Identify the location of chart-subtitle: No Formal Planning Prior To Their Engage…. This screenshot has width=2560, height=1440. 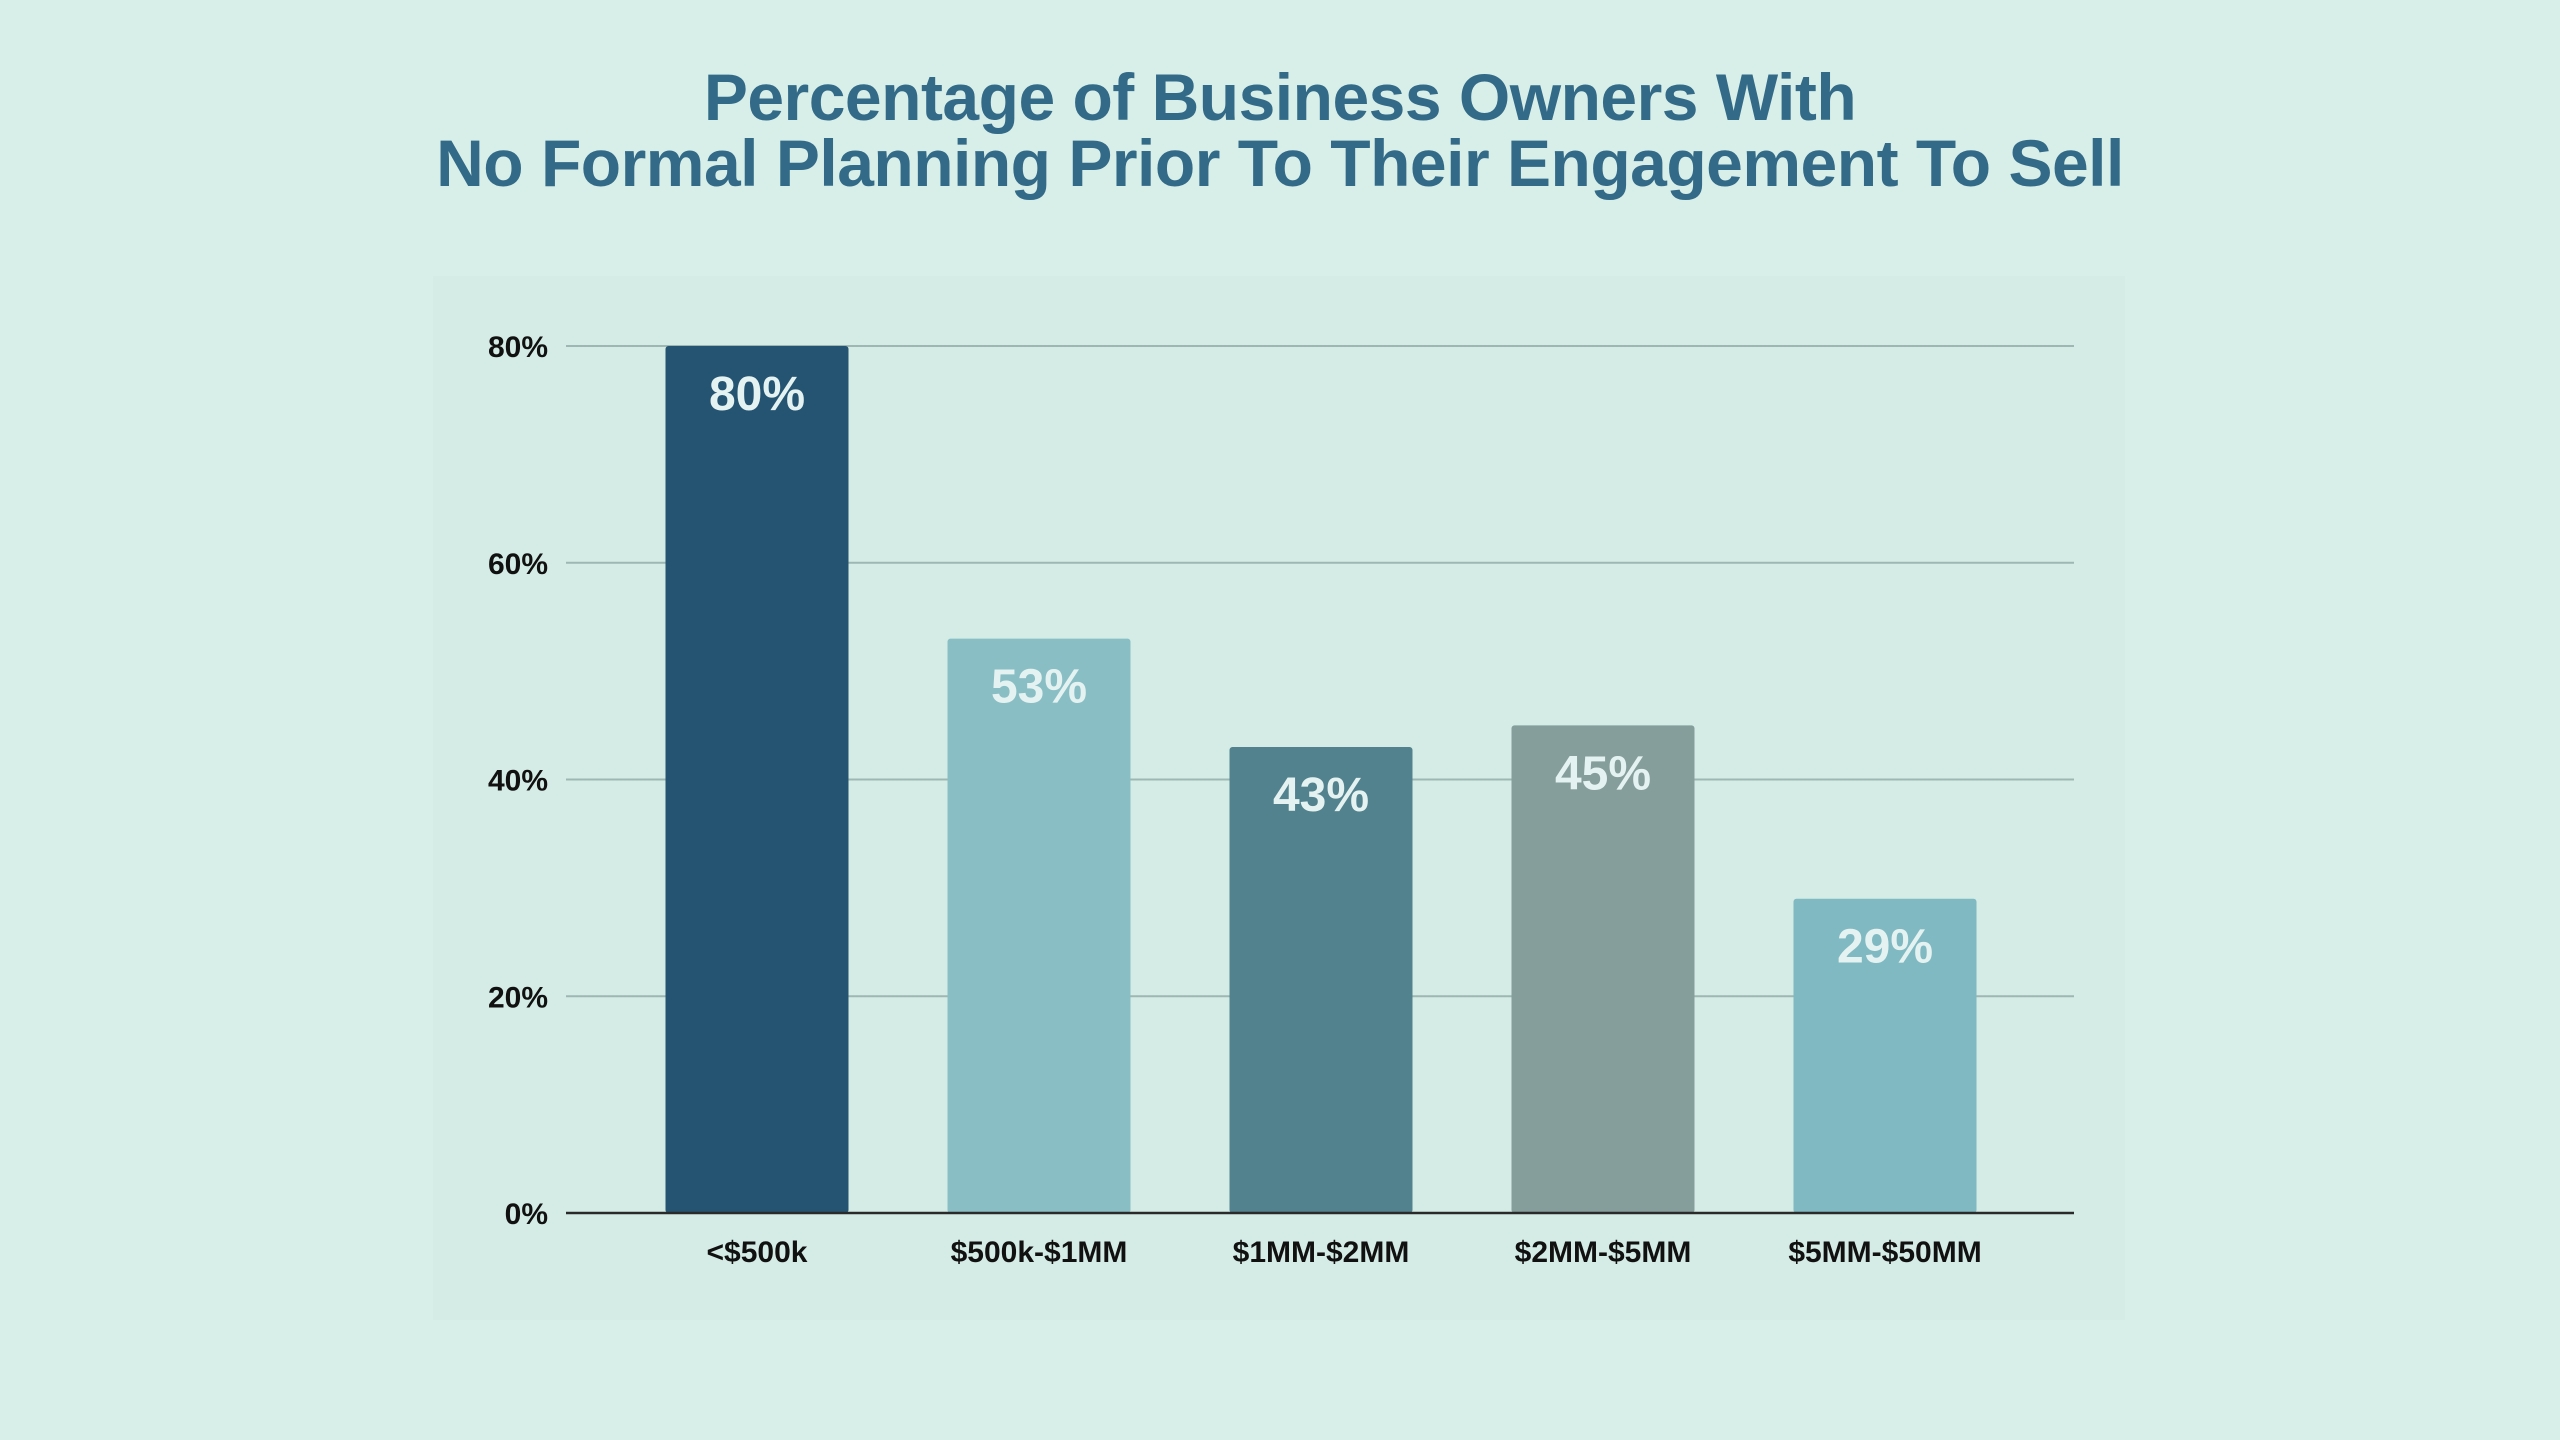
(1280, 163).